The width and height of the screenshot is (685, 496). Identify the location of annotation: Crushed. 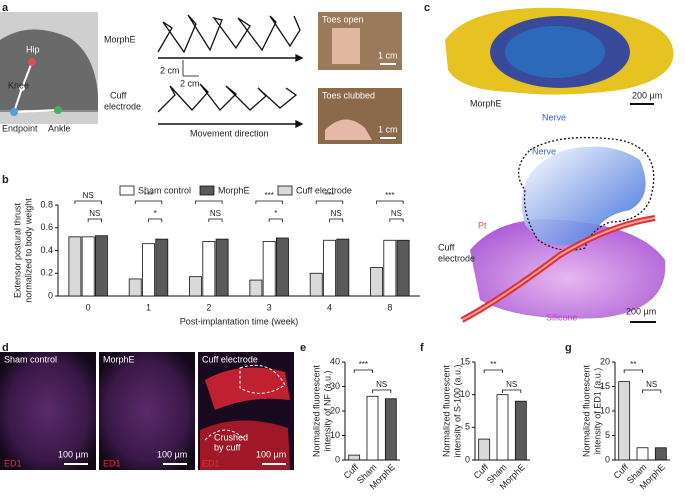
(231, 437).